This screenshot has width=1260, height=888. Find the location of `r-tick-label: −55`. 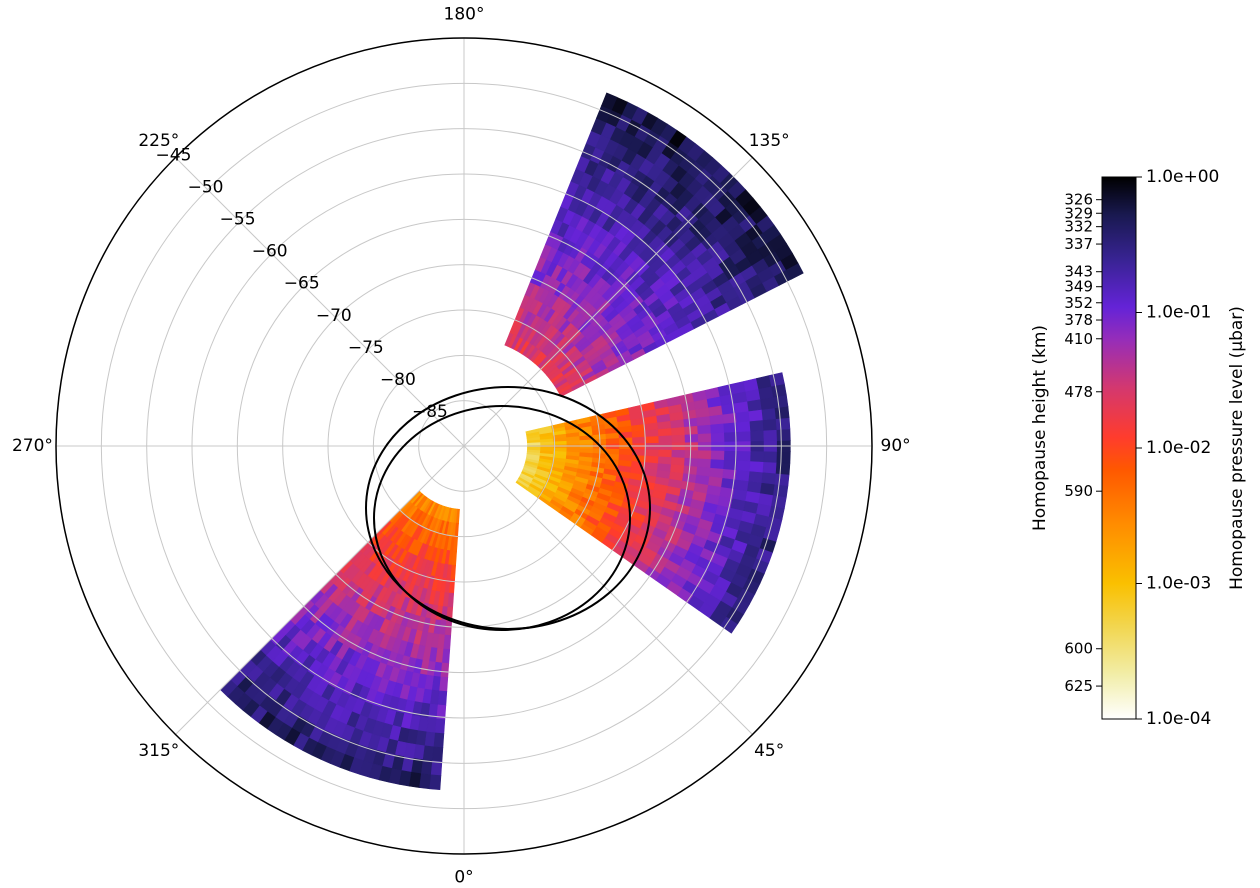

r-tick-label: −55 is located at coordinates (238, 220).